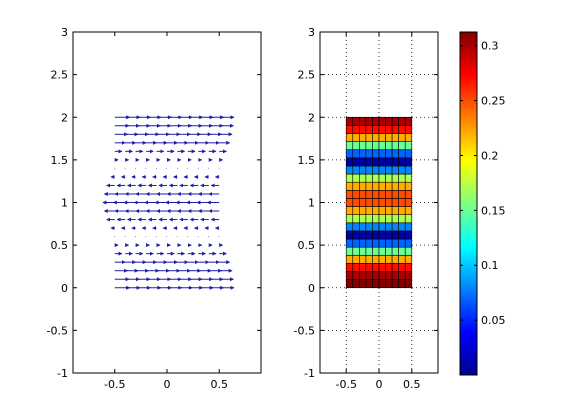  Describe the element at coordinates (493, 320) in the screenshot. I see `colorbar-tick-label: 0.05` at that location.